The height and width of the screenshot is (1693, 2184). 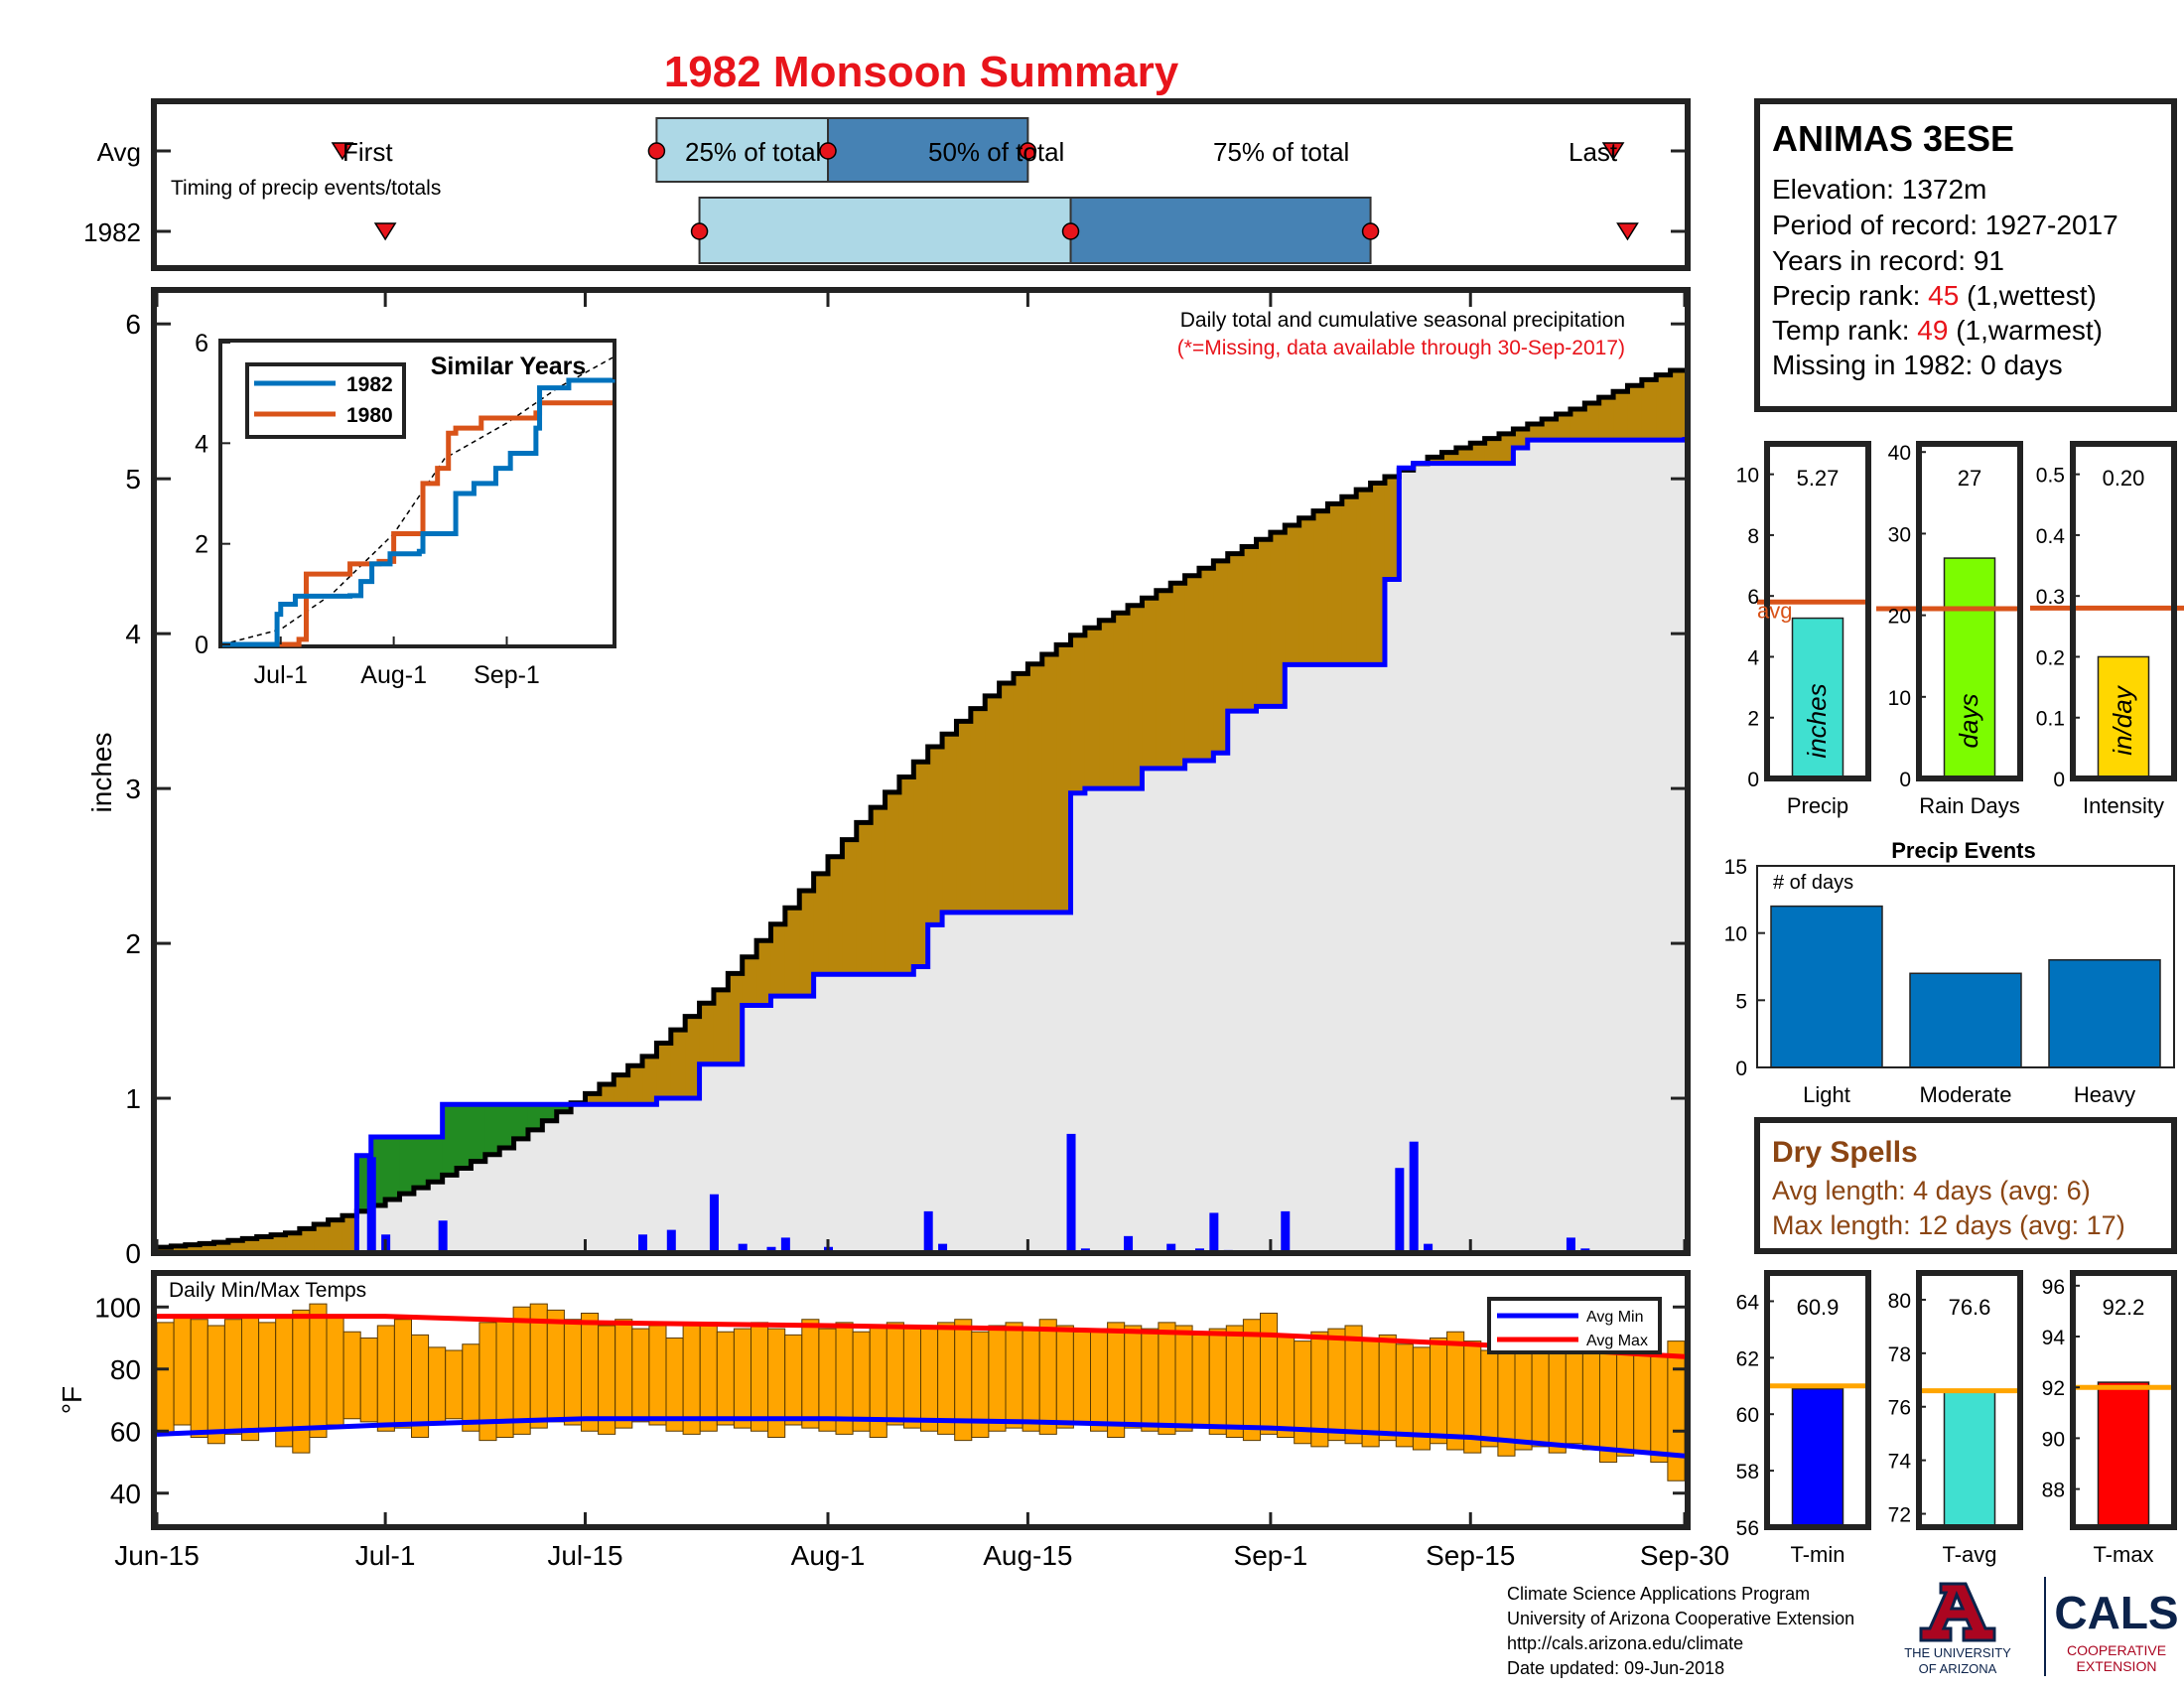 What do you see at coordinates (1879, 189) in the screenshot?
I see `station-elevation: Elevation: 1372m` at bounding box center [1879, 189].